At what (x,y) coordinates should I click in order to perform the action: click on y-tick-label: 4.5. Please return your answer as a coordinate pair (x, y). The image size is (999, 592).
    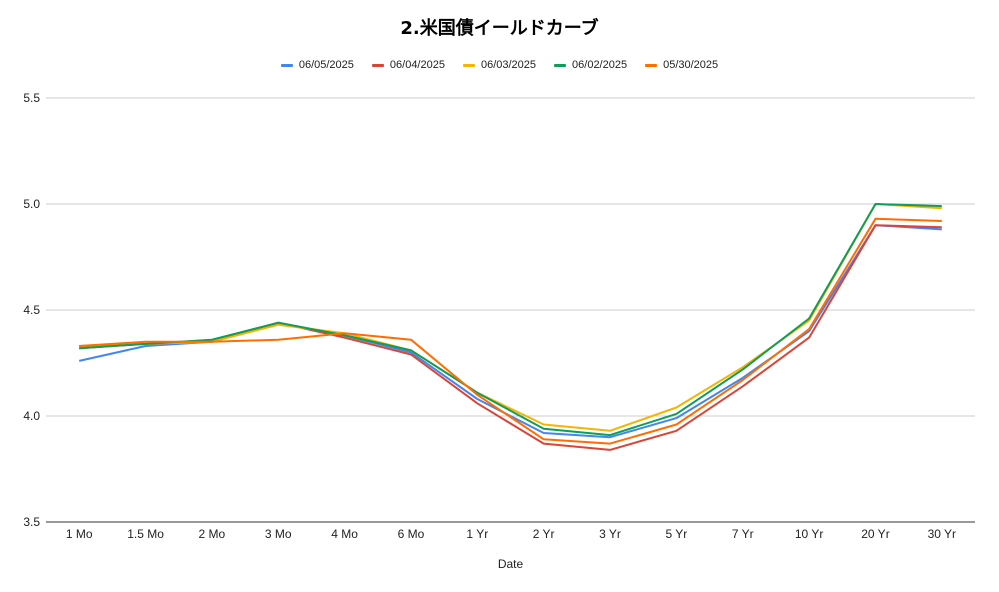
    Looking at the image, I should click on (31, 310).